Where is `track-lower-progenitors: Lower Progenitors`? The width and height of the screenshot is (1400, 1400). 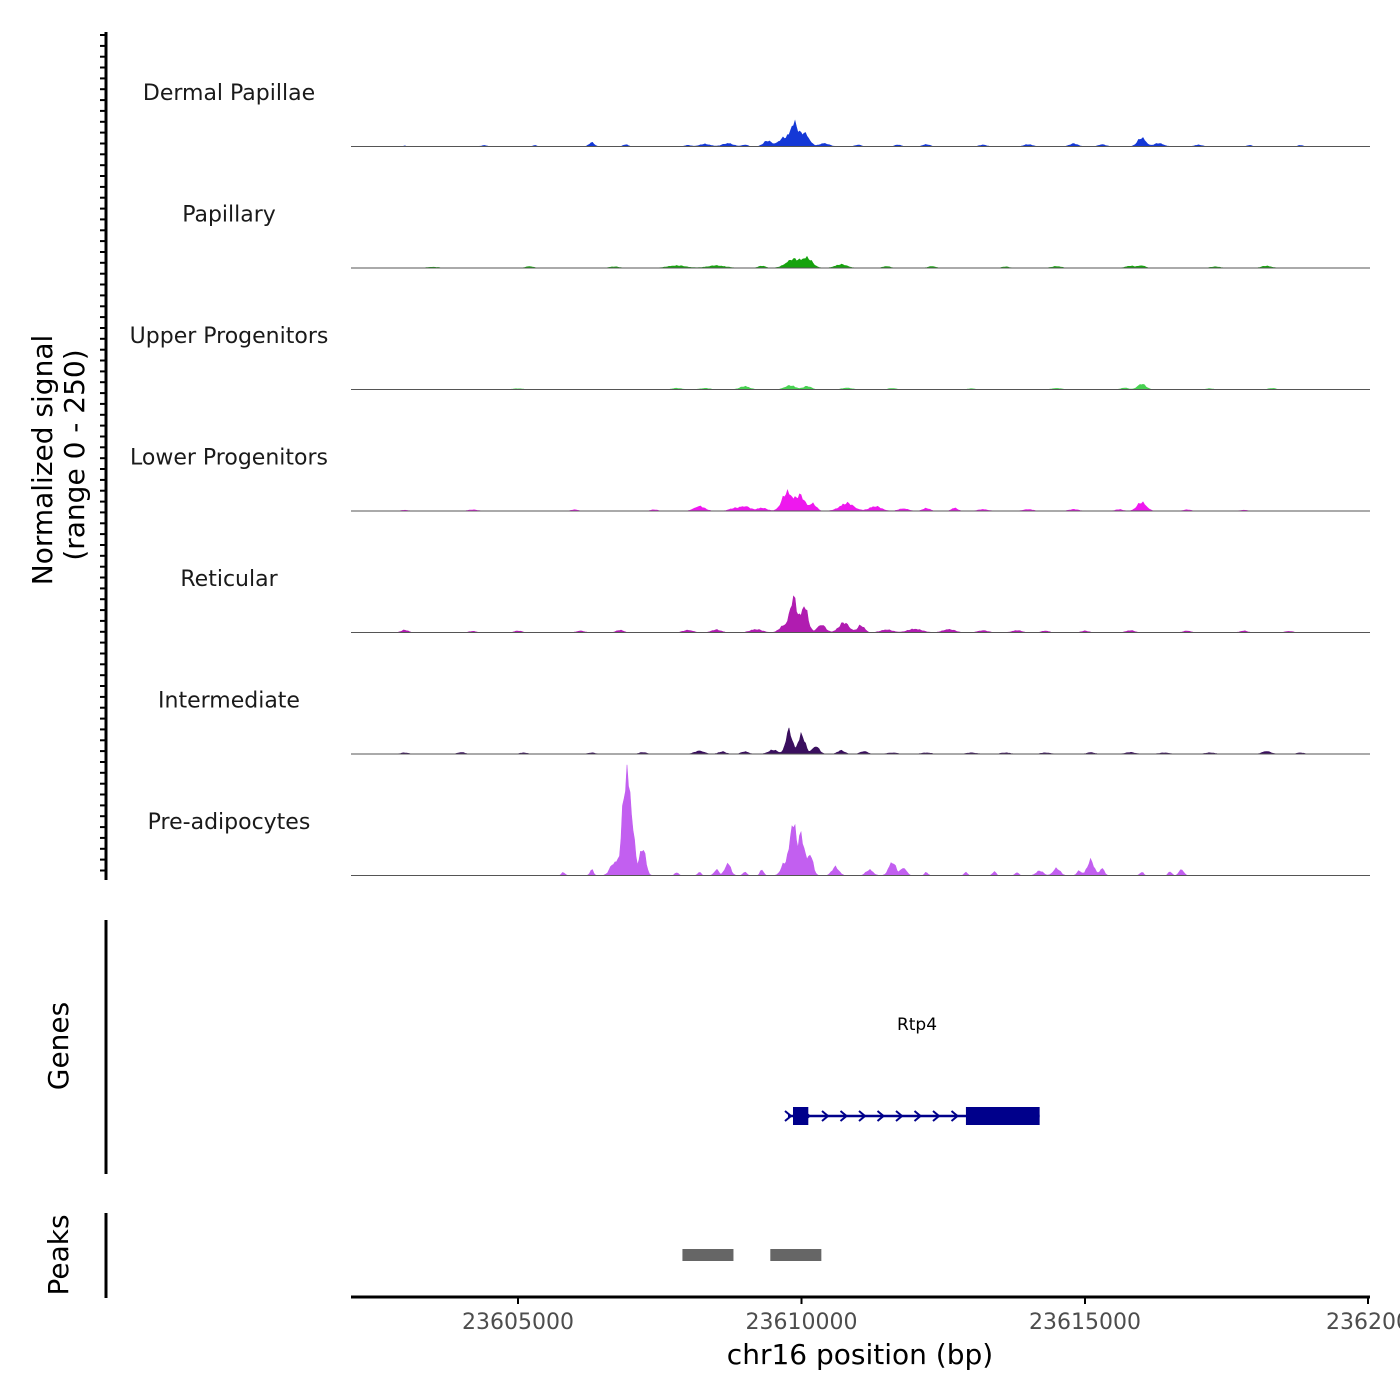 track-lower-progenitors: Lower Progenitors is located at coordinates (750, 479).